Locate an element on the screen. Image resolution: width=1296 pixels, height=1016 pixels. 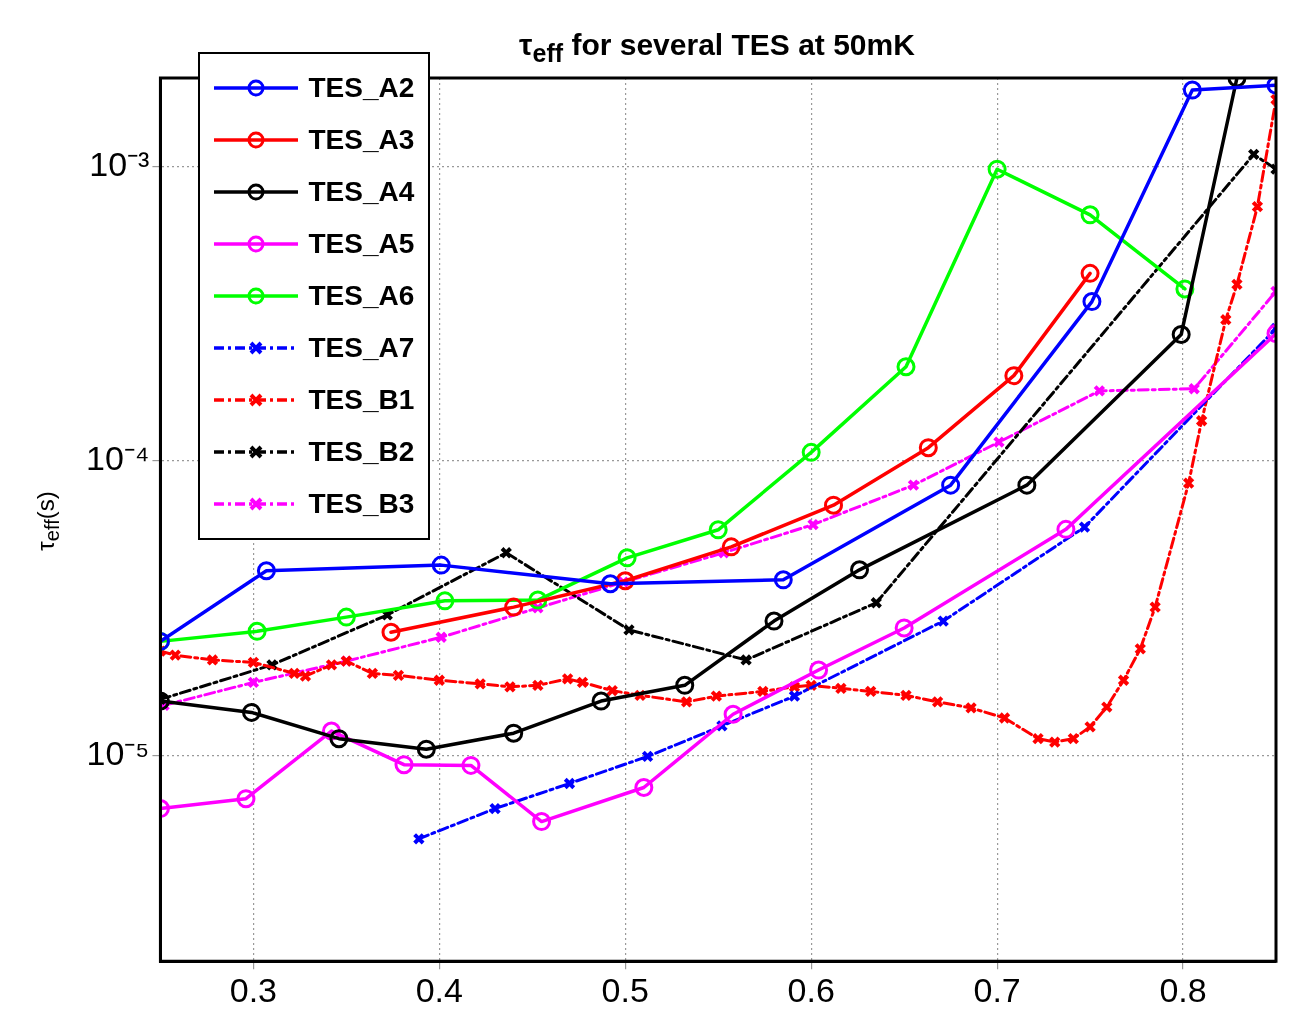
legend-label: TES_B1 is located at coordinates (361, 400).